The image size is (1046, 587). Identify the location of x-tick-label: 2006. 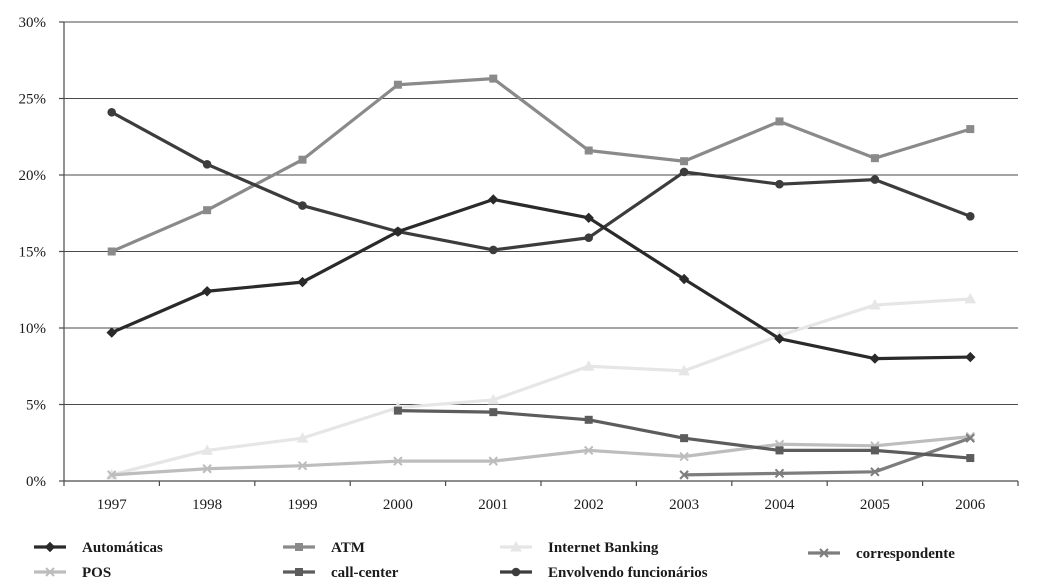
(970, 505).